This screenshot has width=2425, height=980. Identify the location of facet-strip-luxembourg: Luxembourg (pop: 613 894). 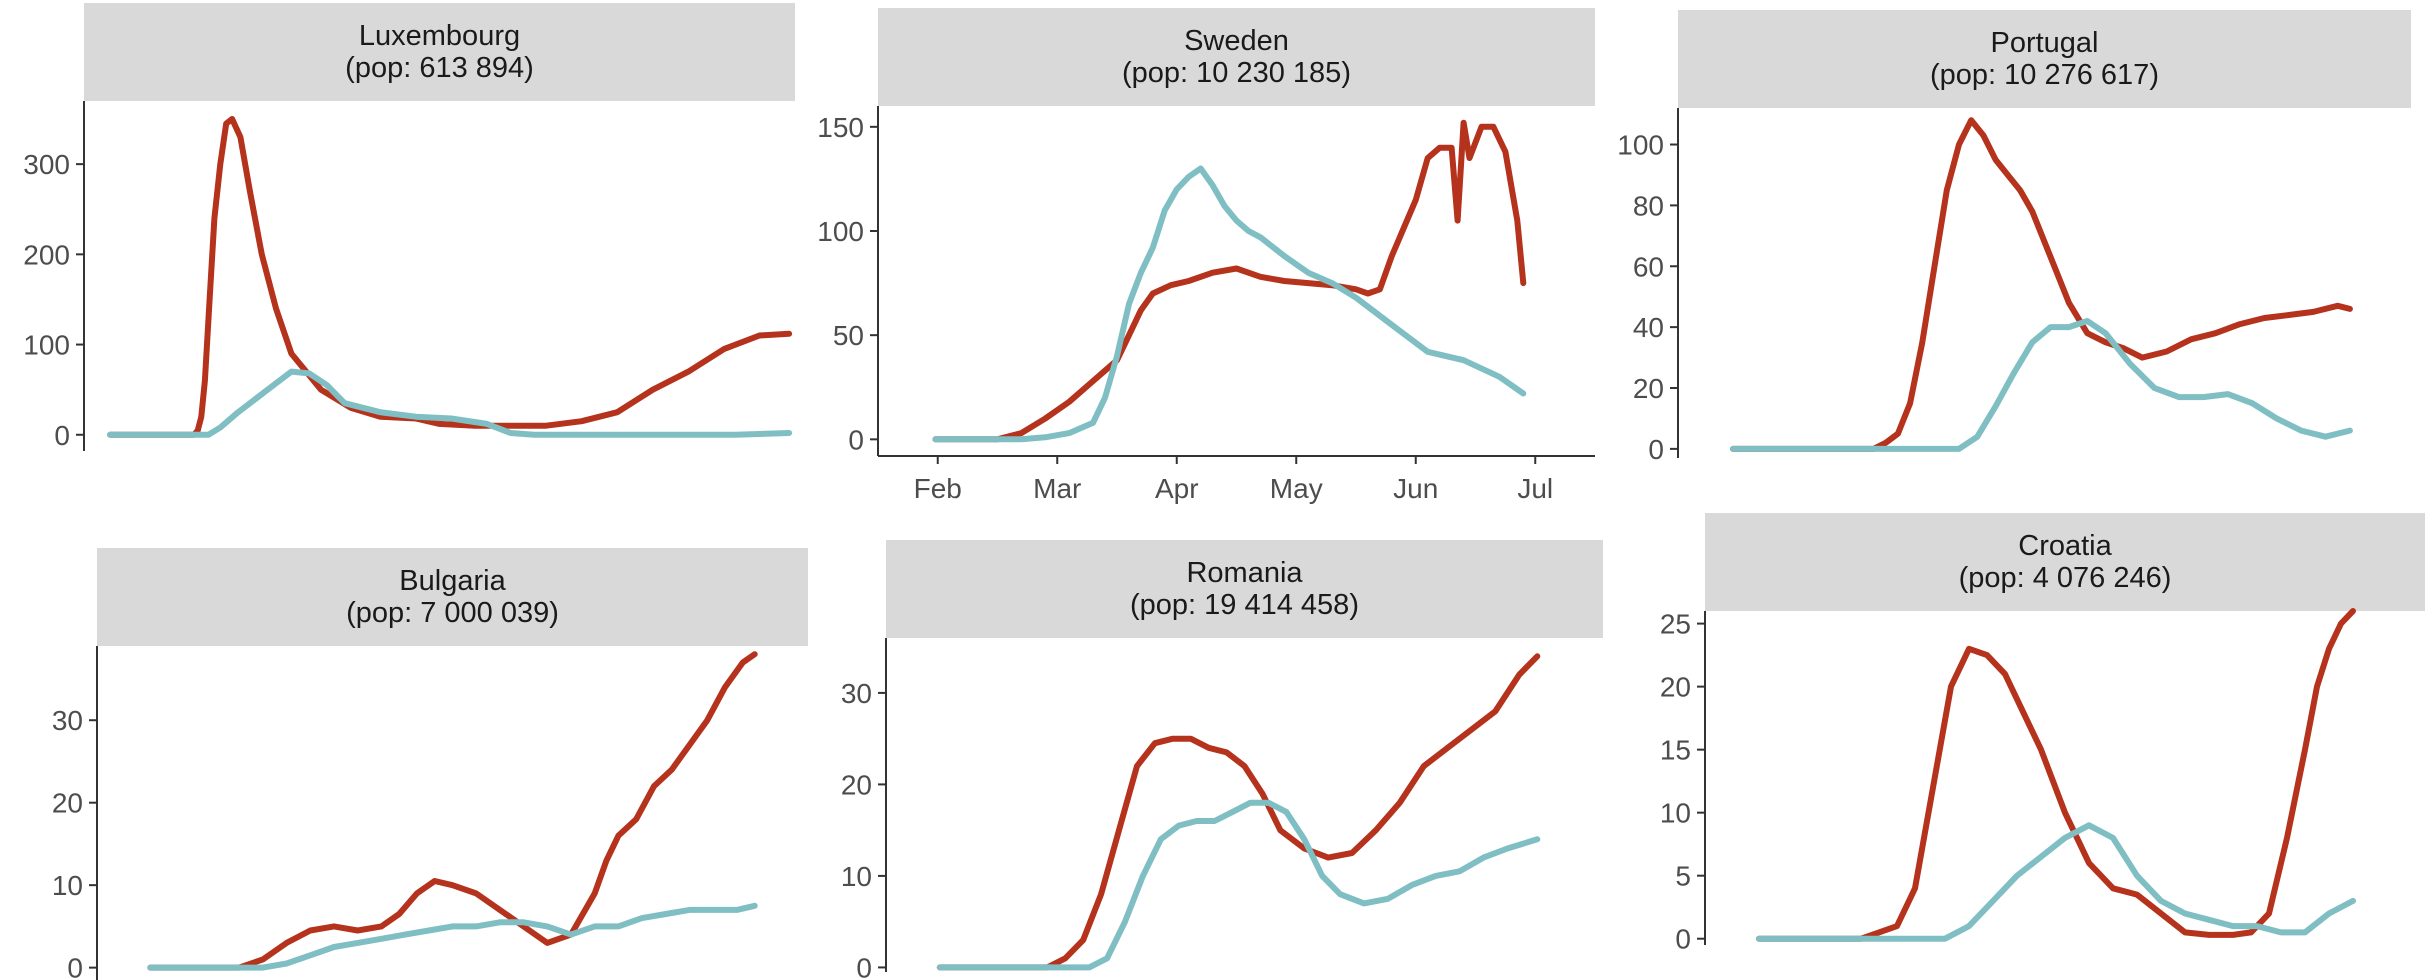
(439, 52).